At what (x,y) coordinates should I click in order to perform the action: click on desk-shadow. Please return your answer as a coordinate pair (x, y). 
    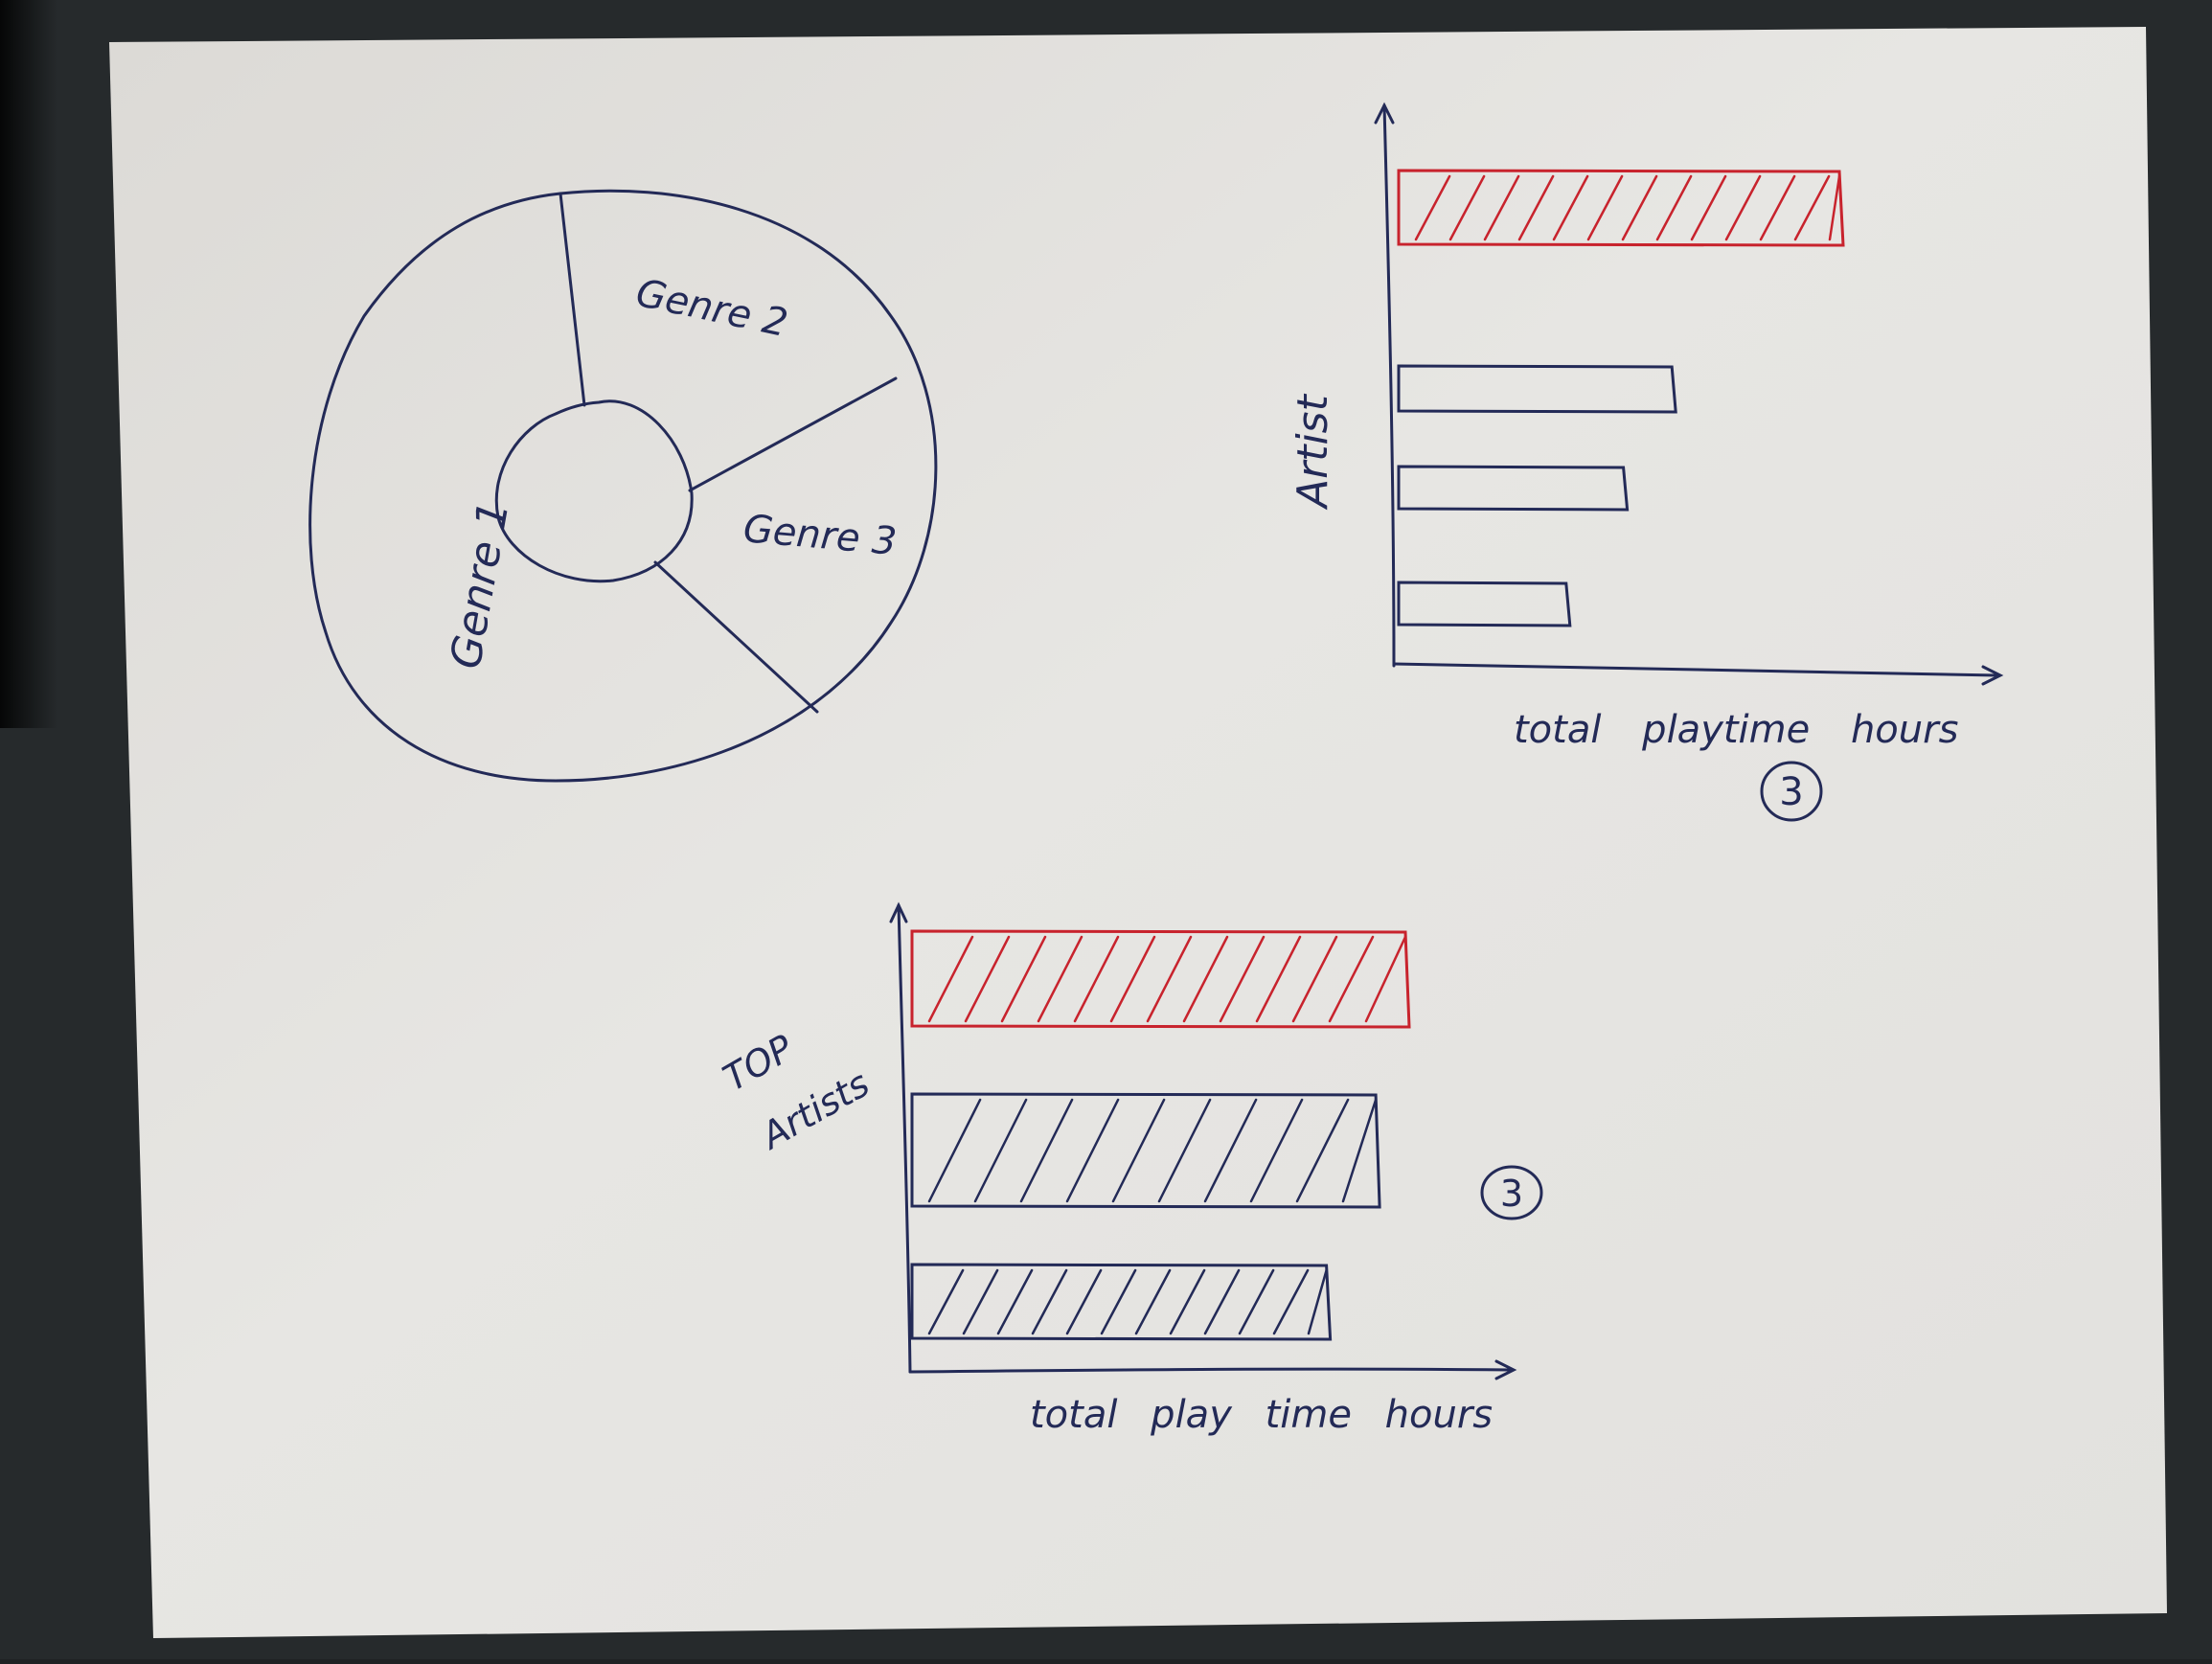
    Looking at the image, I should click on (28, 364).